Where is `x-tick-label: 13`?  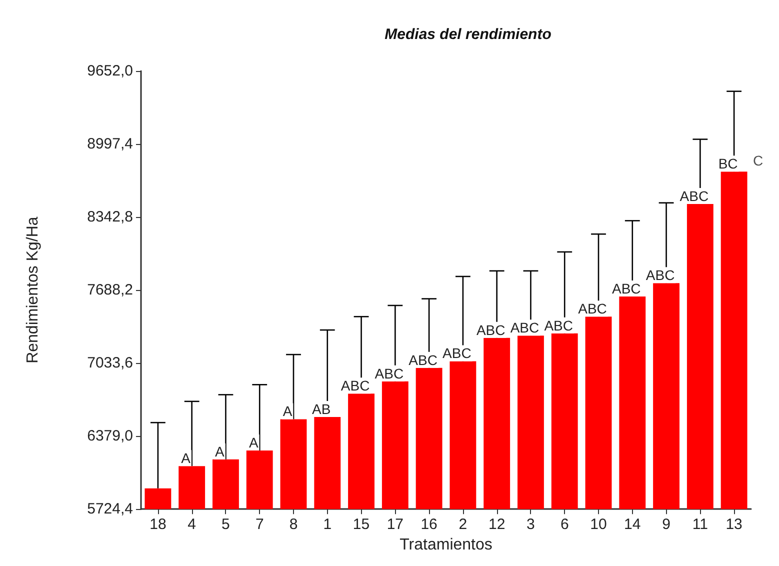 x-tick-label: 13 is located at coordinates (734, 525).